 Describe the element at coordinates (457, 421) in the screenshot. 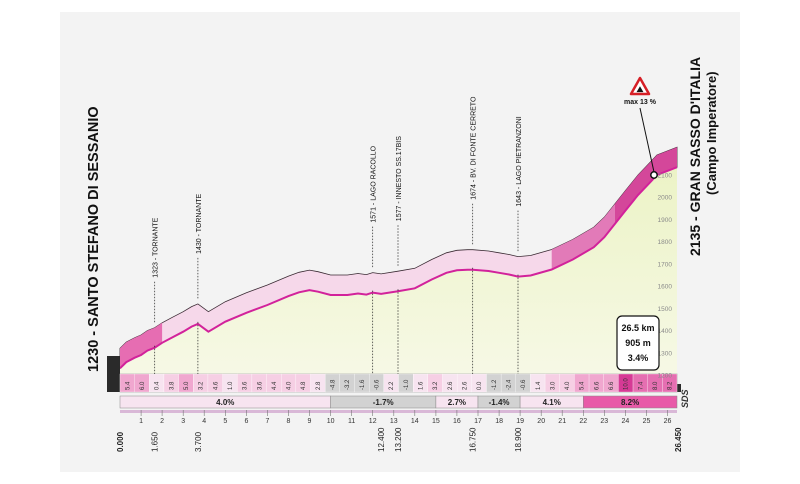

I see `km-tick-label: 16` at that location.